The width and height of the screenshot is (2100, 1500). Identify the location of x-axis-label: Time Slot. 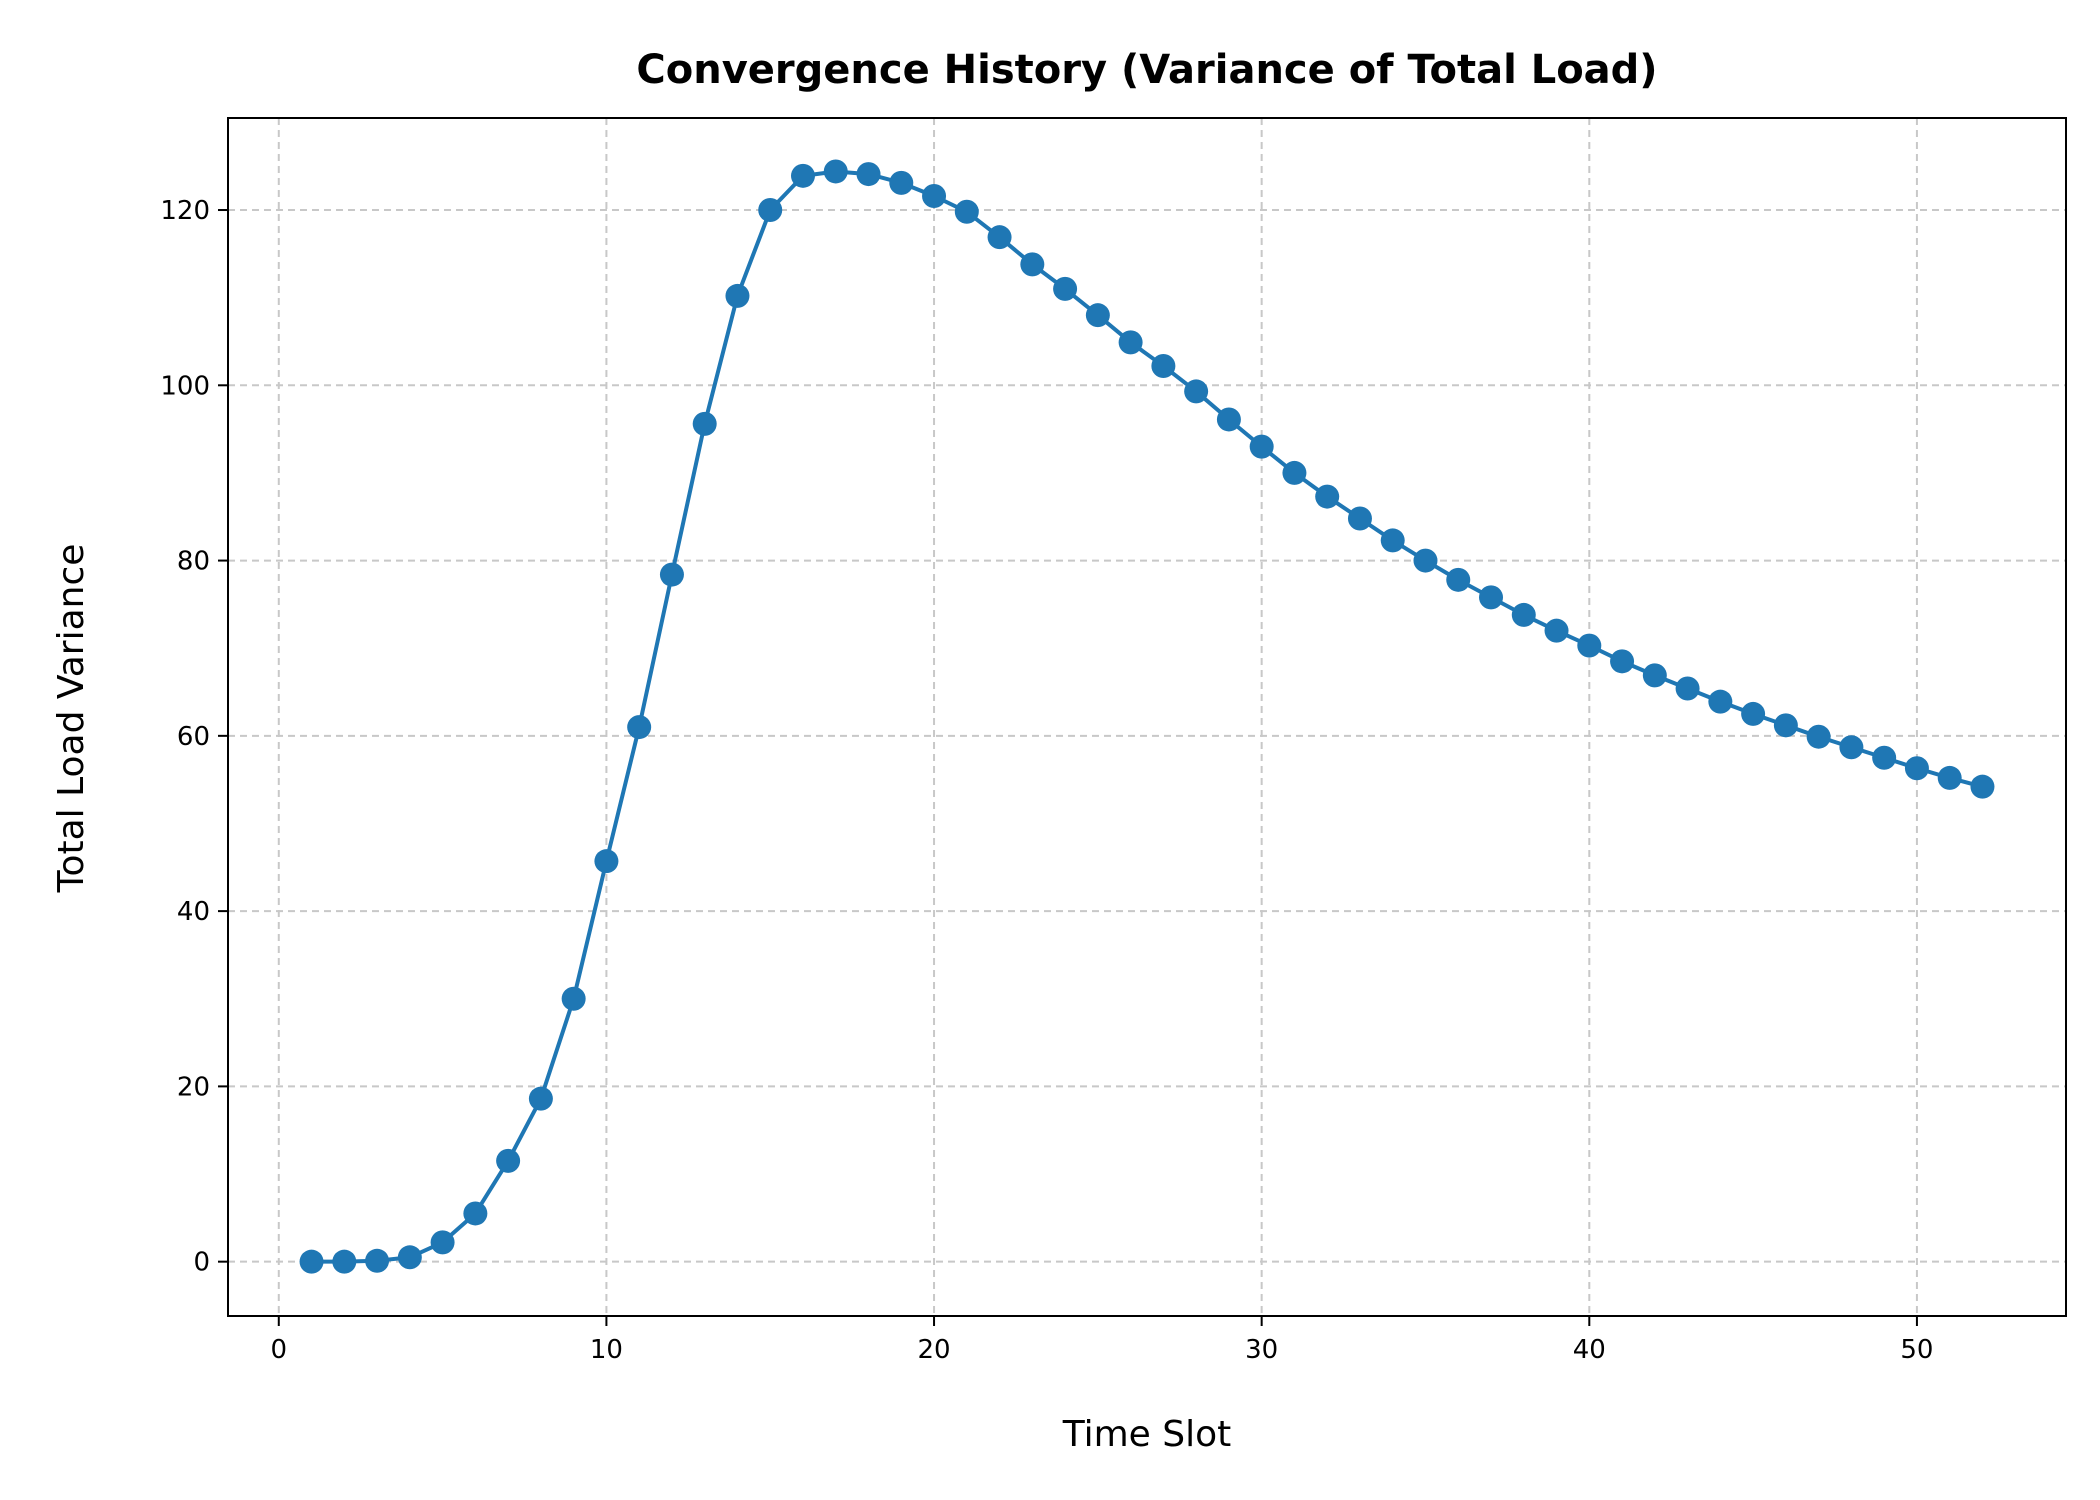
(1147, 1434).